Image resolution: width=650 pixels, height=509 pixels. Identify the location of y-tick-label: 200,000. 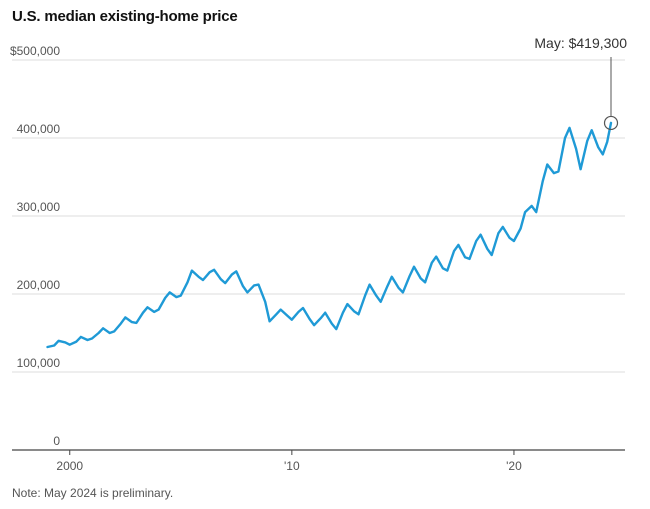
(39, 285).